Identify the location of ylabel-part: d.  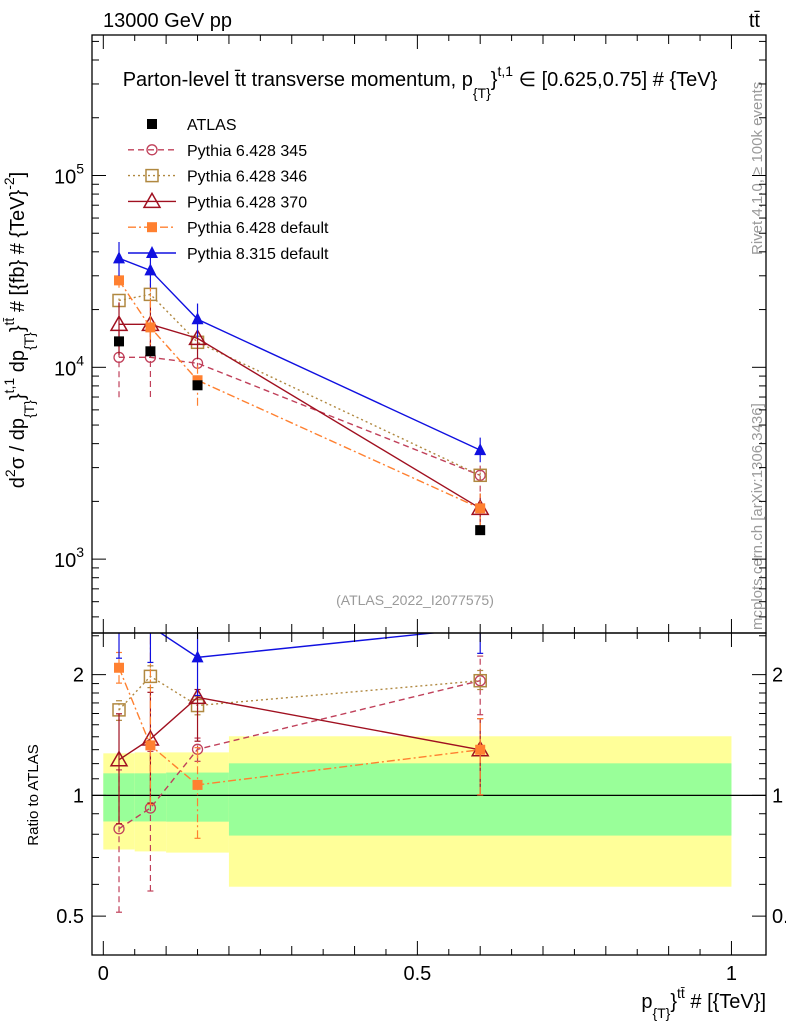
(18, 482).